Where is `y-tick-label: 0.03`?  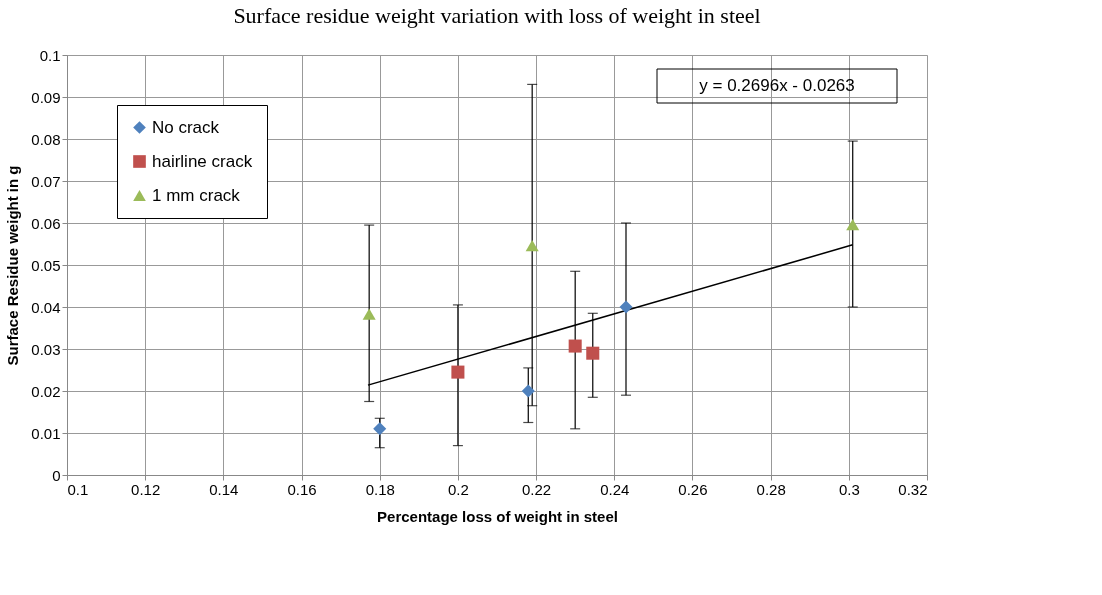 y-tick-label: 0.03 is located at coordinates (46, 349).